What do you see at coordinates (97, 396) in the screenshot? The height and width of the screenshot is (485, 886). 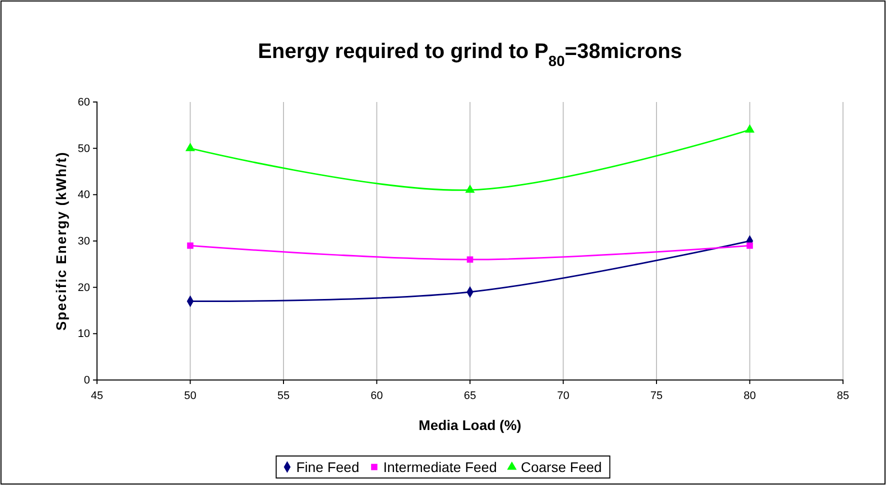 I see `x-tick-label: 45` at bounding box center [97, 396].